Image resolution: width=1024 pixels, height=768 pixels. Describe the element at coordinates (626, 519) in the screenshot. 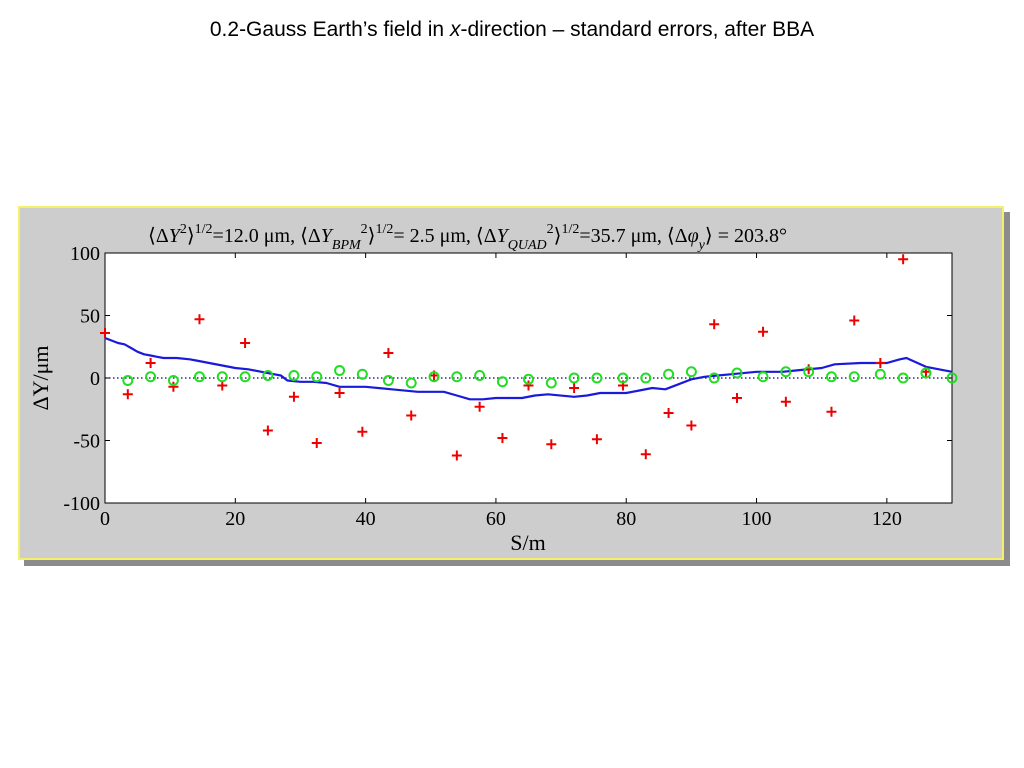

I see `x-tick-label: 80` at that location.